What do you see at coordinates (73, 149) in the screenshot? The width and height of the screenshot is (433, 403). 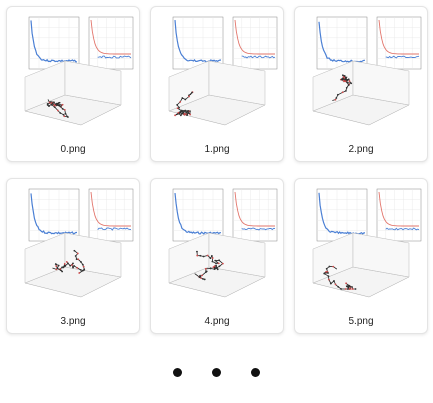 I see `image-filename: 0.png` at bounding box center [73, 149].